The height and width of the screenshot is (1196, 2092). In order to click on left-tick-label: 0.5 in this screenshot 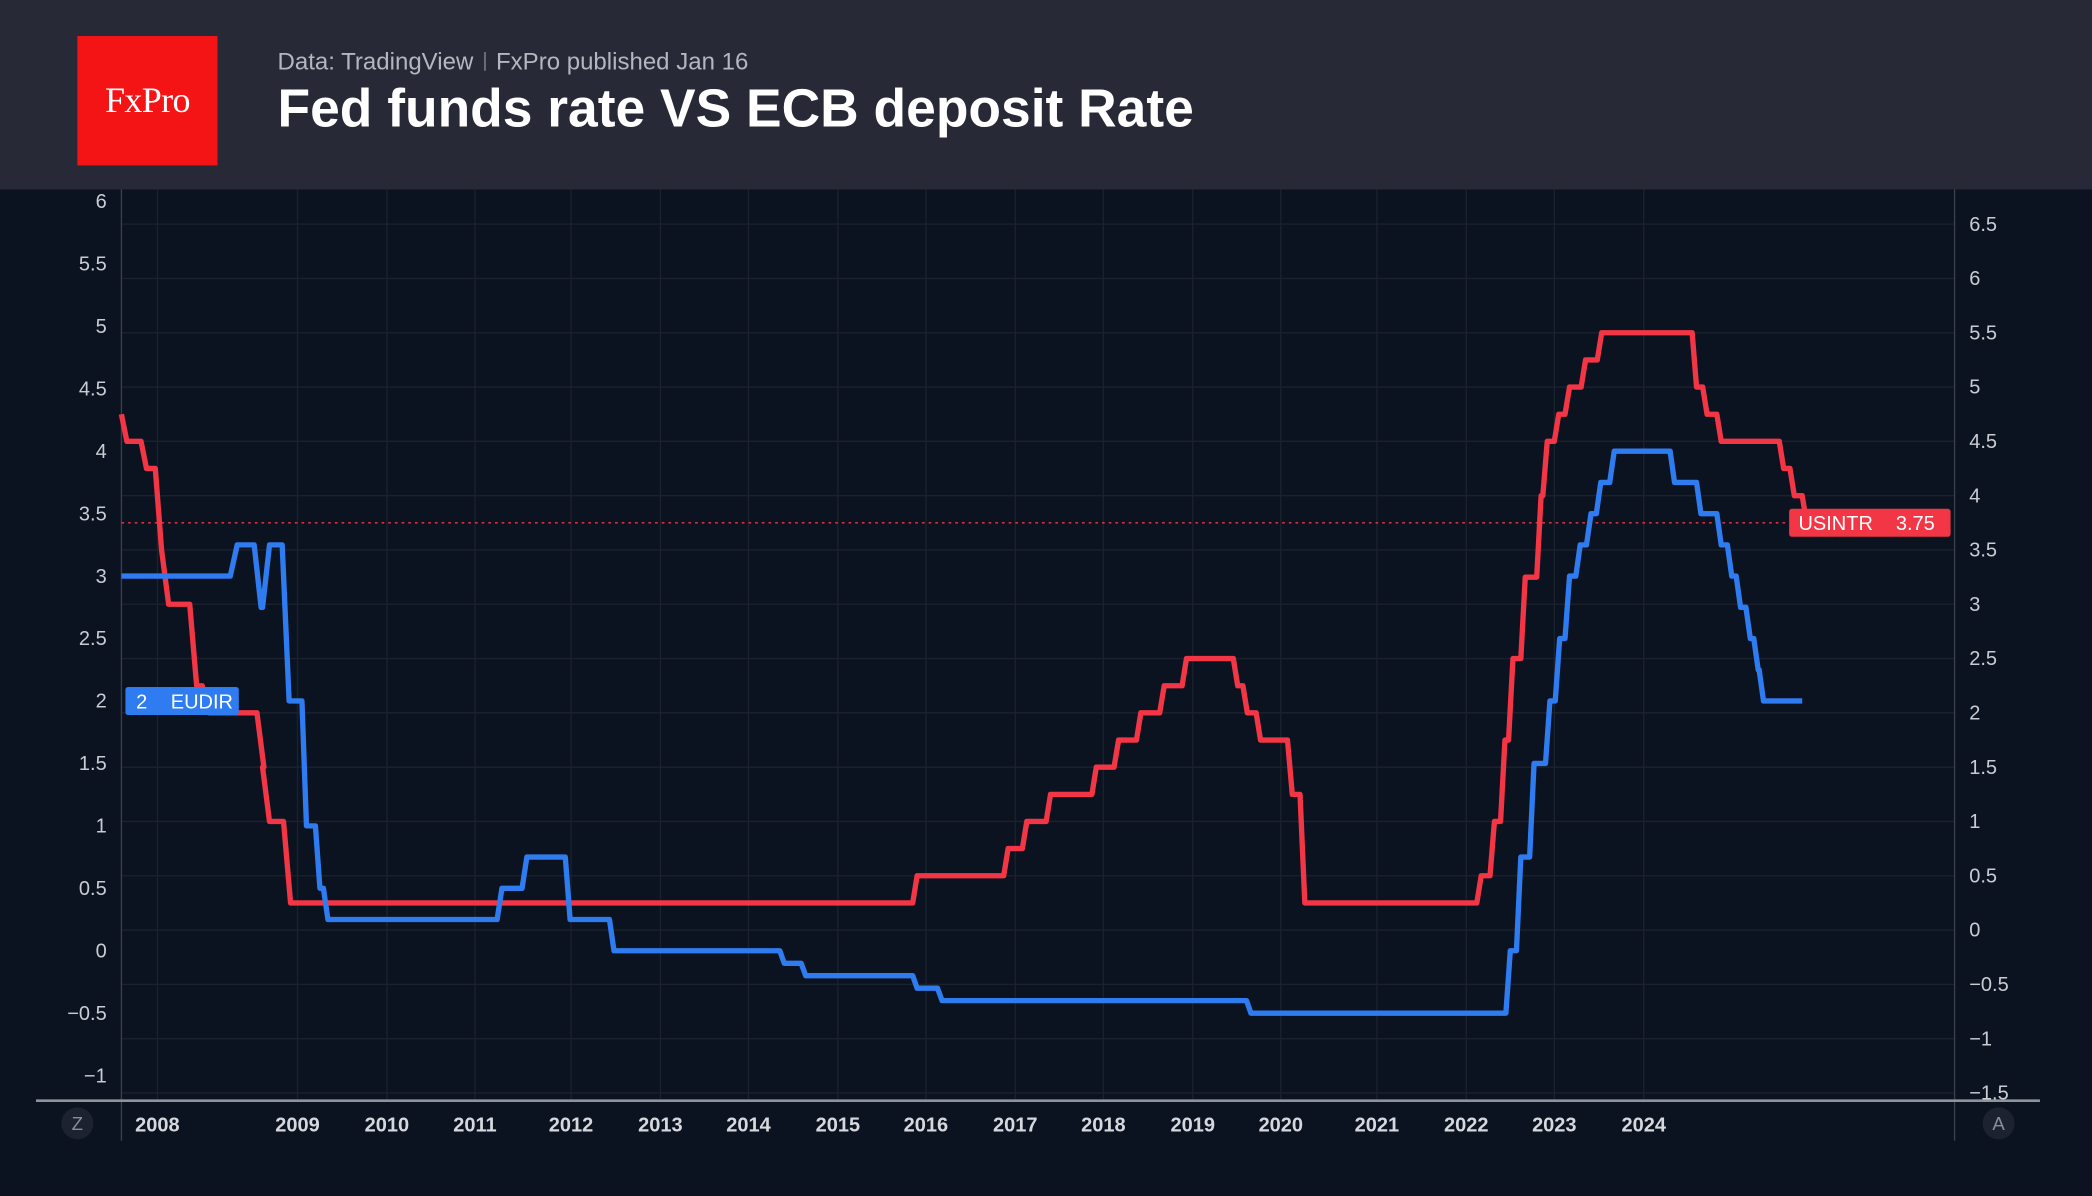, I will do `click(93, 889)`.